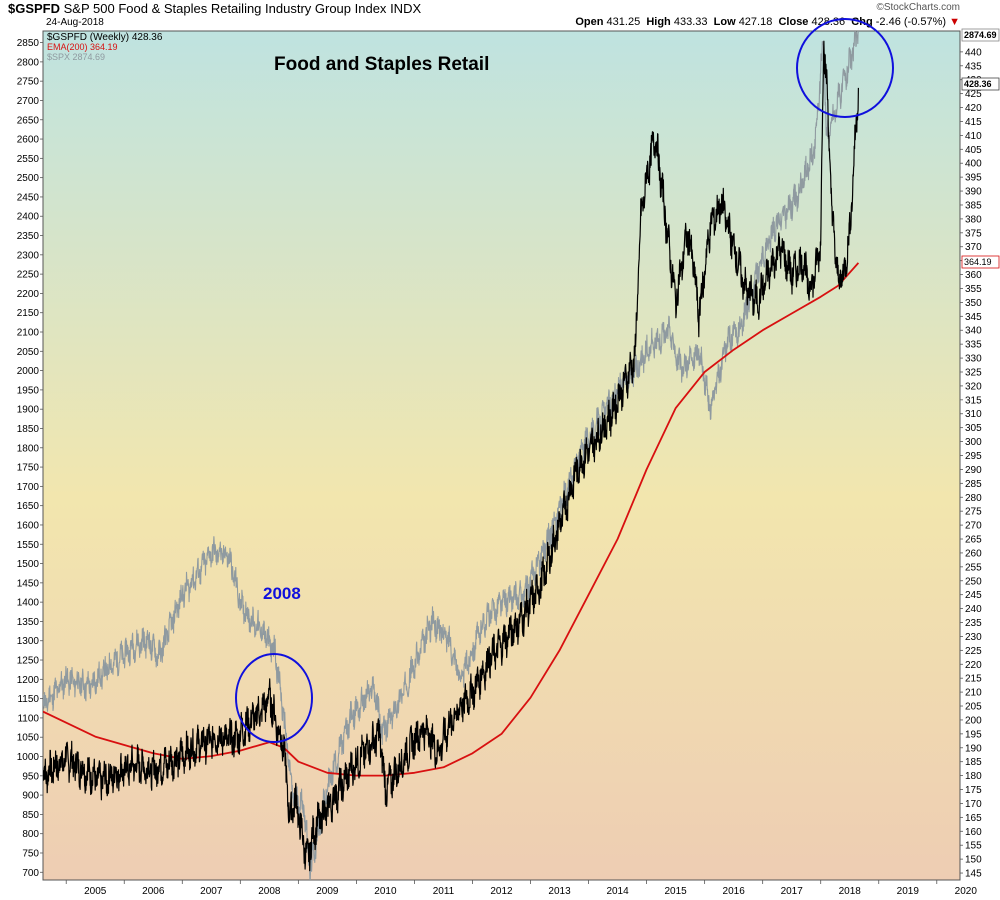 This screenshot has height=900, width=1000. What do you see at coordinates (734, 891) in the screenshot?
I see `x-tick-label: 2016` at bounding box center [734, 891].